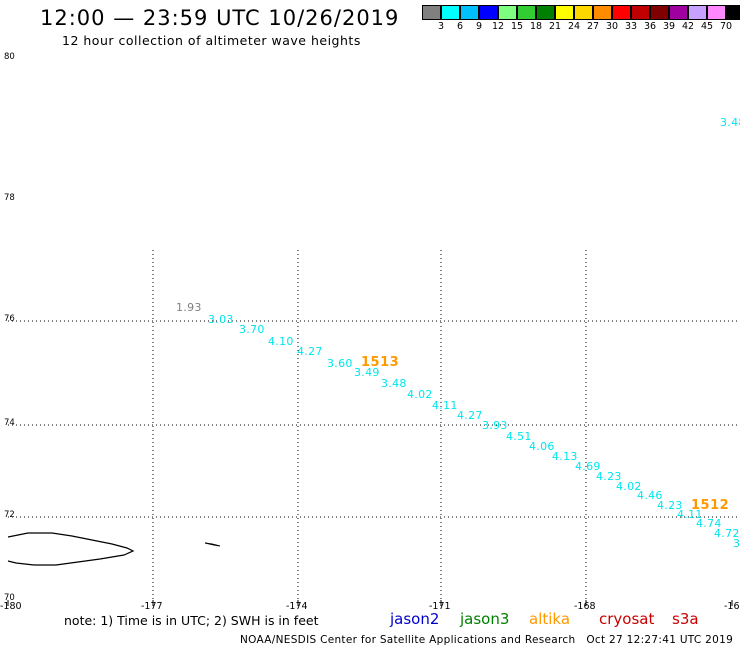 This screenshot has height=650, width=740. I want to click on lon-label-171: -171, so click(440, 606).